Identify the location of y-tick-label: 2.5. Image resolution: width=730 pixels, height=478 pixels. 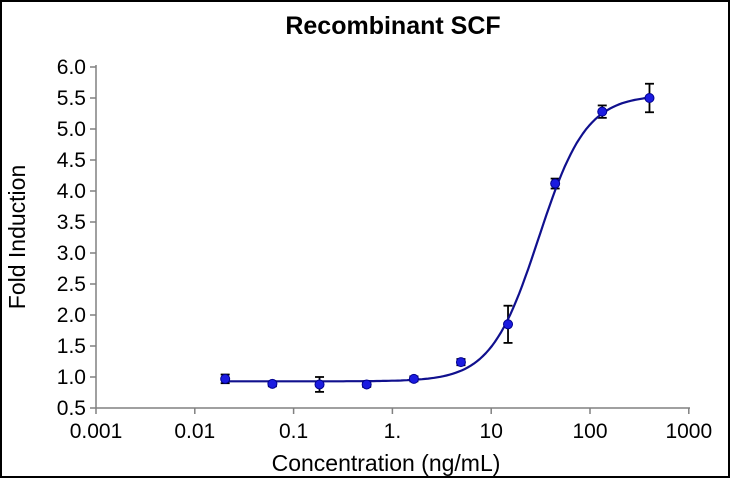
(71, 284).